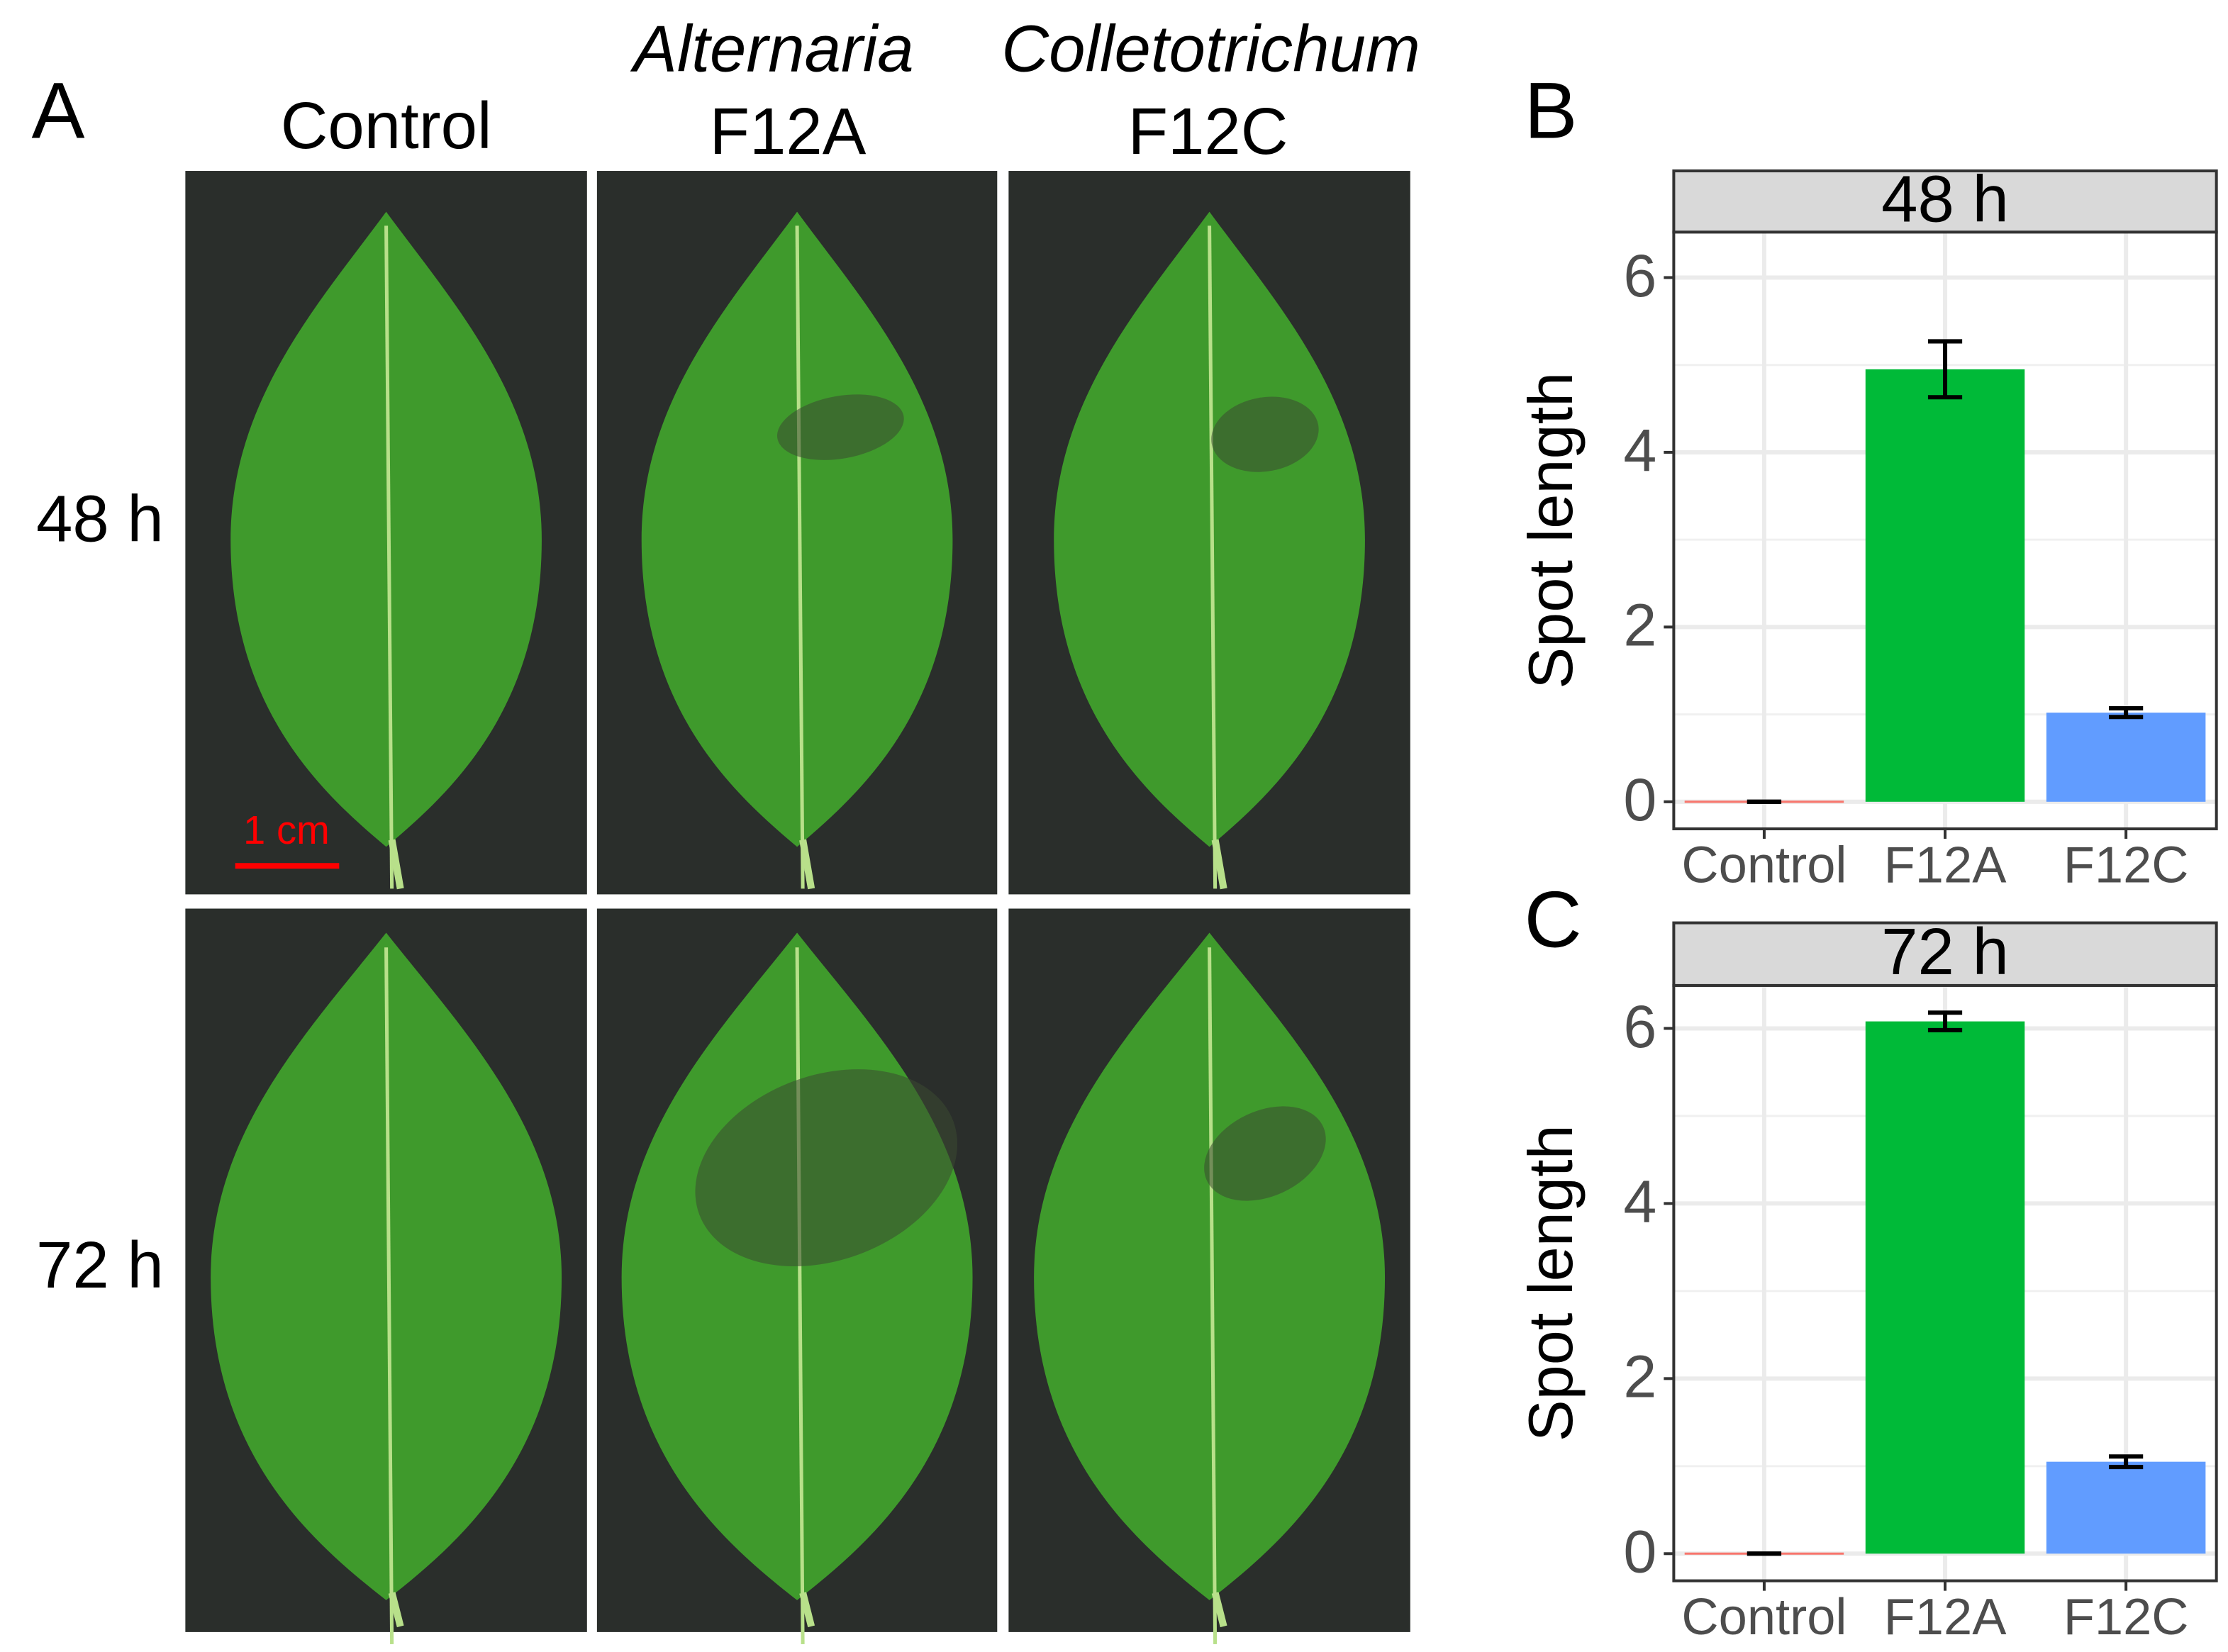 This screenshot has height=1652, width=2228. Describe the element at coordinates (100, 519) in the screenshot. I see `row-label: 48 h` at that location.